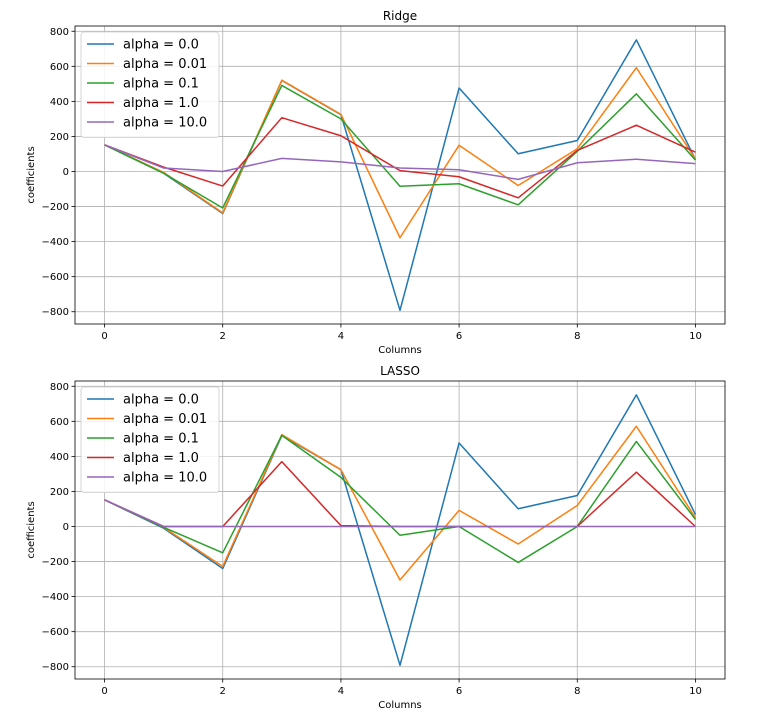  I want to click on chart-title: LASSO, so click(400, 371).